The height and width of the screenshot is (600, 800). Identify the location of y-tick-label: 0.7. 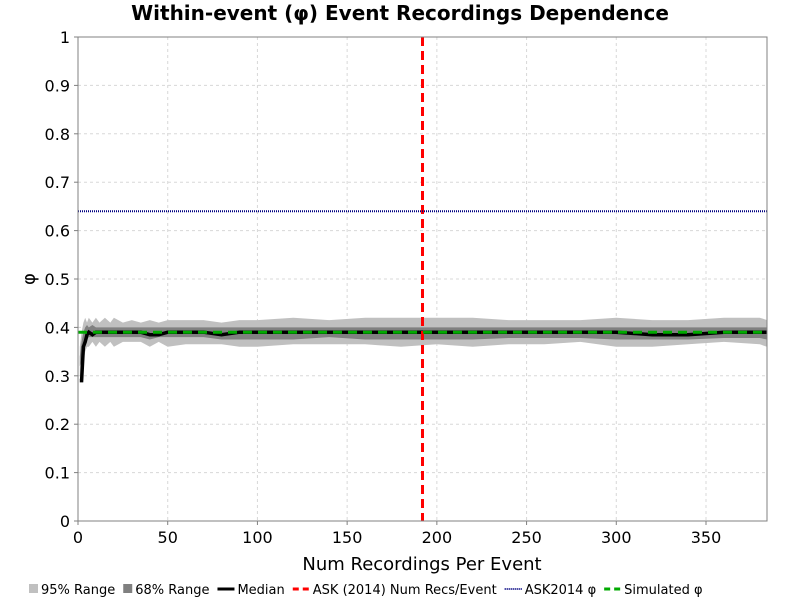
(57, 182).